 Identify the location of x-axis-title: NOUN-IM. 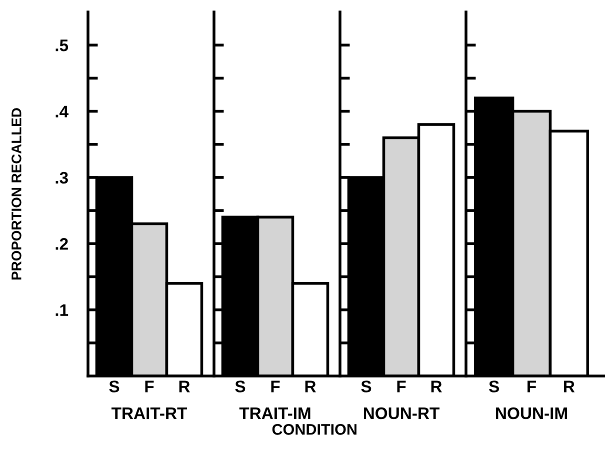
(531, 413).